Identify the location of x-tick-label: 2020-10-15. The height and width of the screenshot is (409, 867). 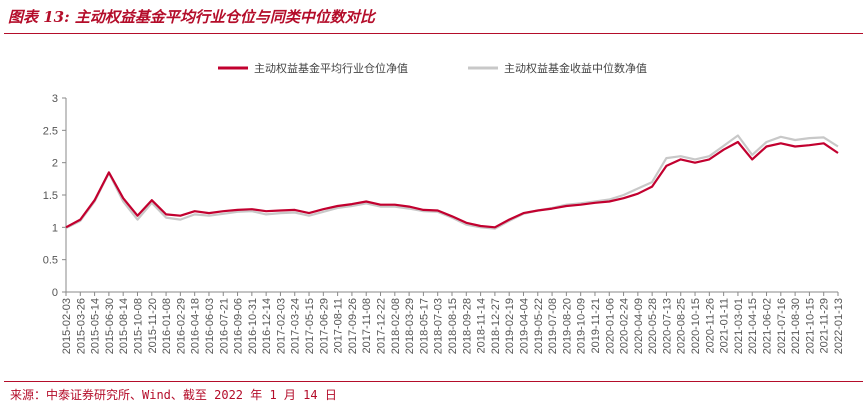
(696, 326).